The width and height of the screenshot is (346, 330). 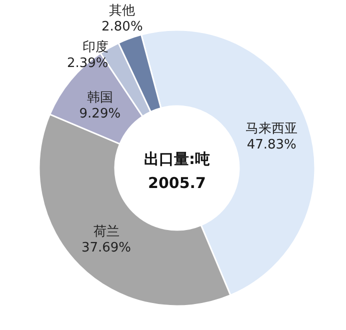 I want to click on text: 出口量:吨, so click(x=177, y=159).